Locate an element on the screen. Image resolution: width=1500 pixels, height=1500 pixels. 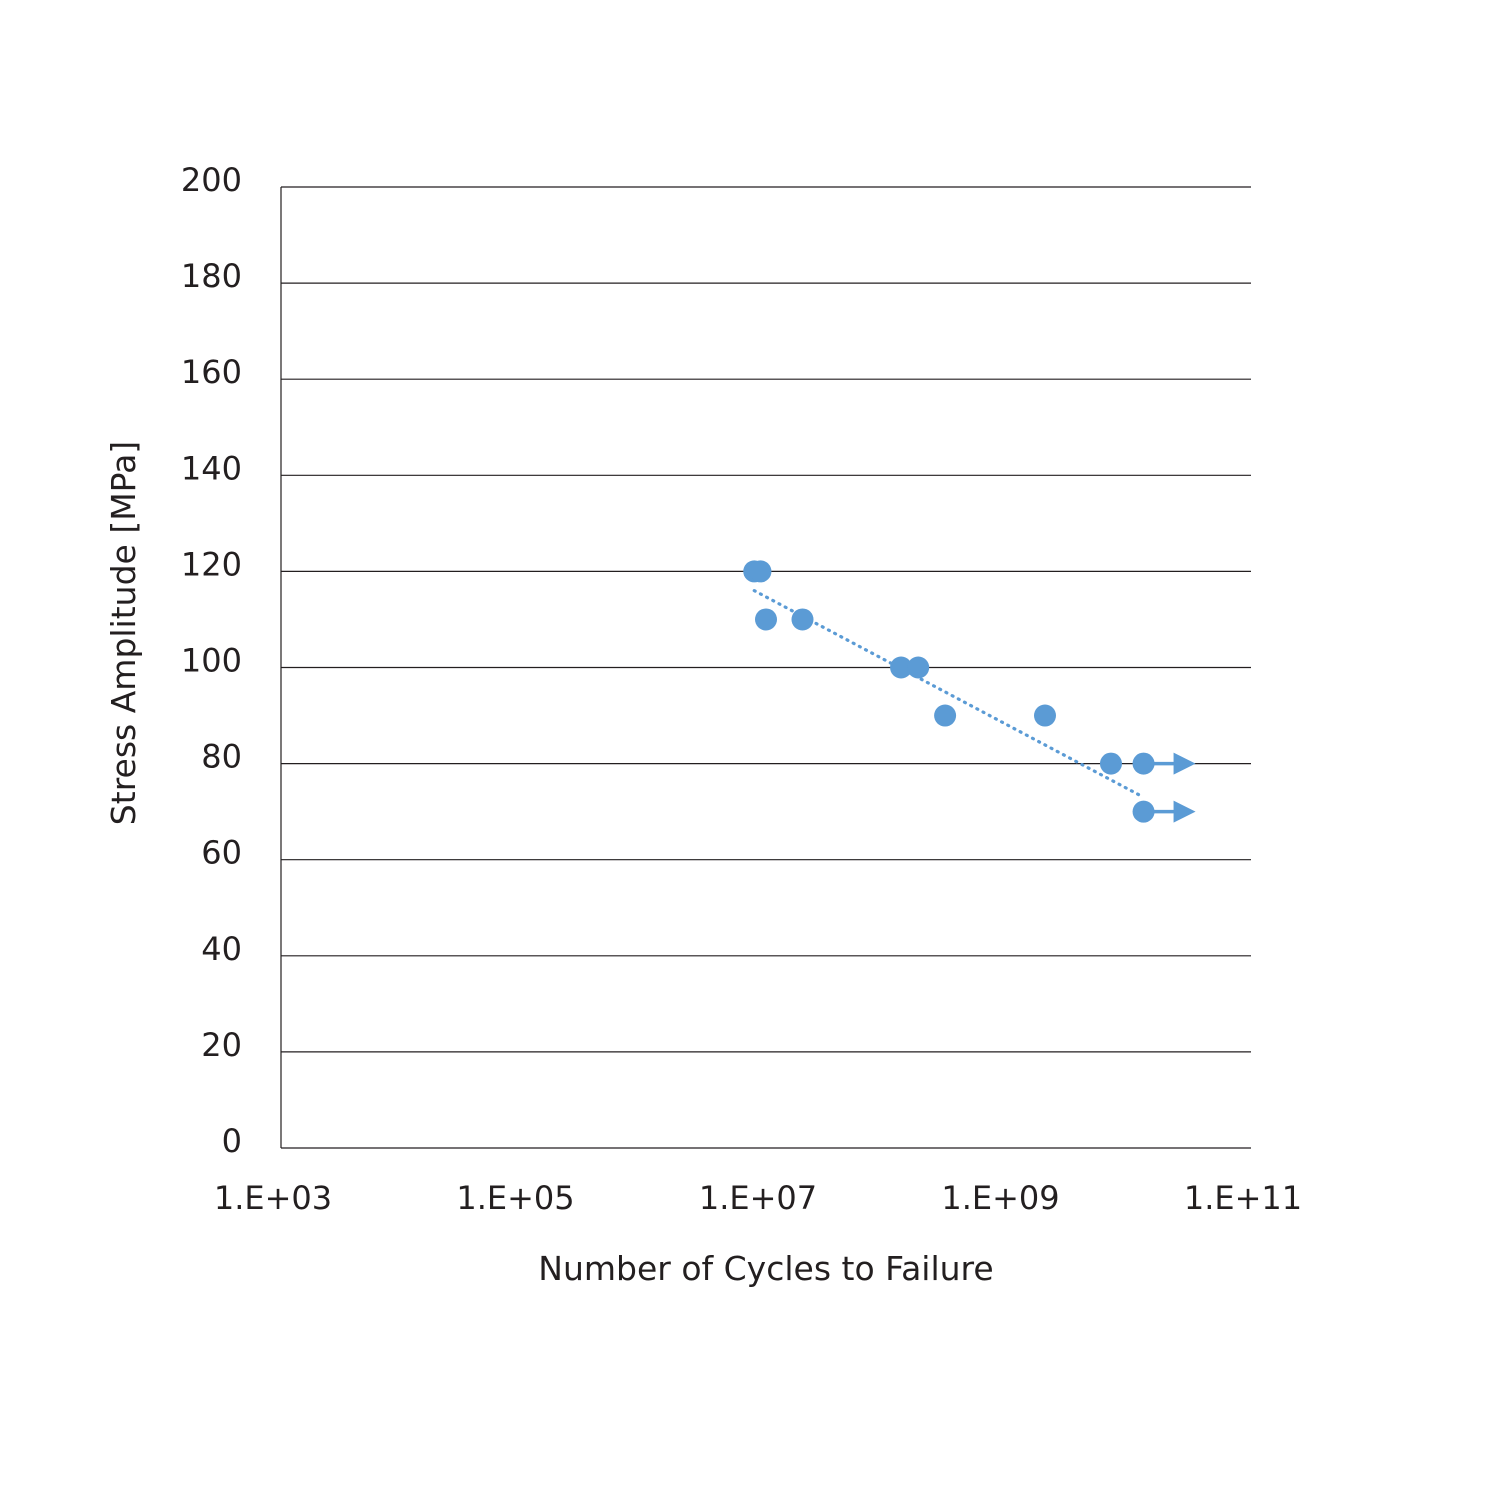
x-tick-labels: 1.E+03 1.E+05 1.E+07 1.E+09 1.E+11 is located at coordinates (758, 1198).